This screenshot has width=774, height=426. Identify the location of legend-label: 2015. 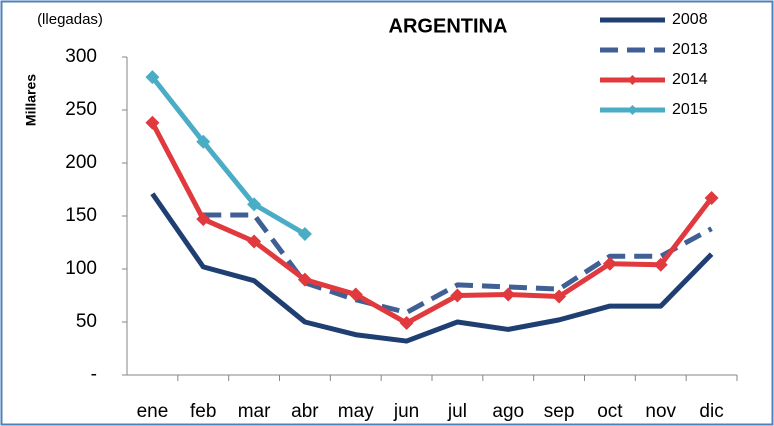
(690, 109).